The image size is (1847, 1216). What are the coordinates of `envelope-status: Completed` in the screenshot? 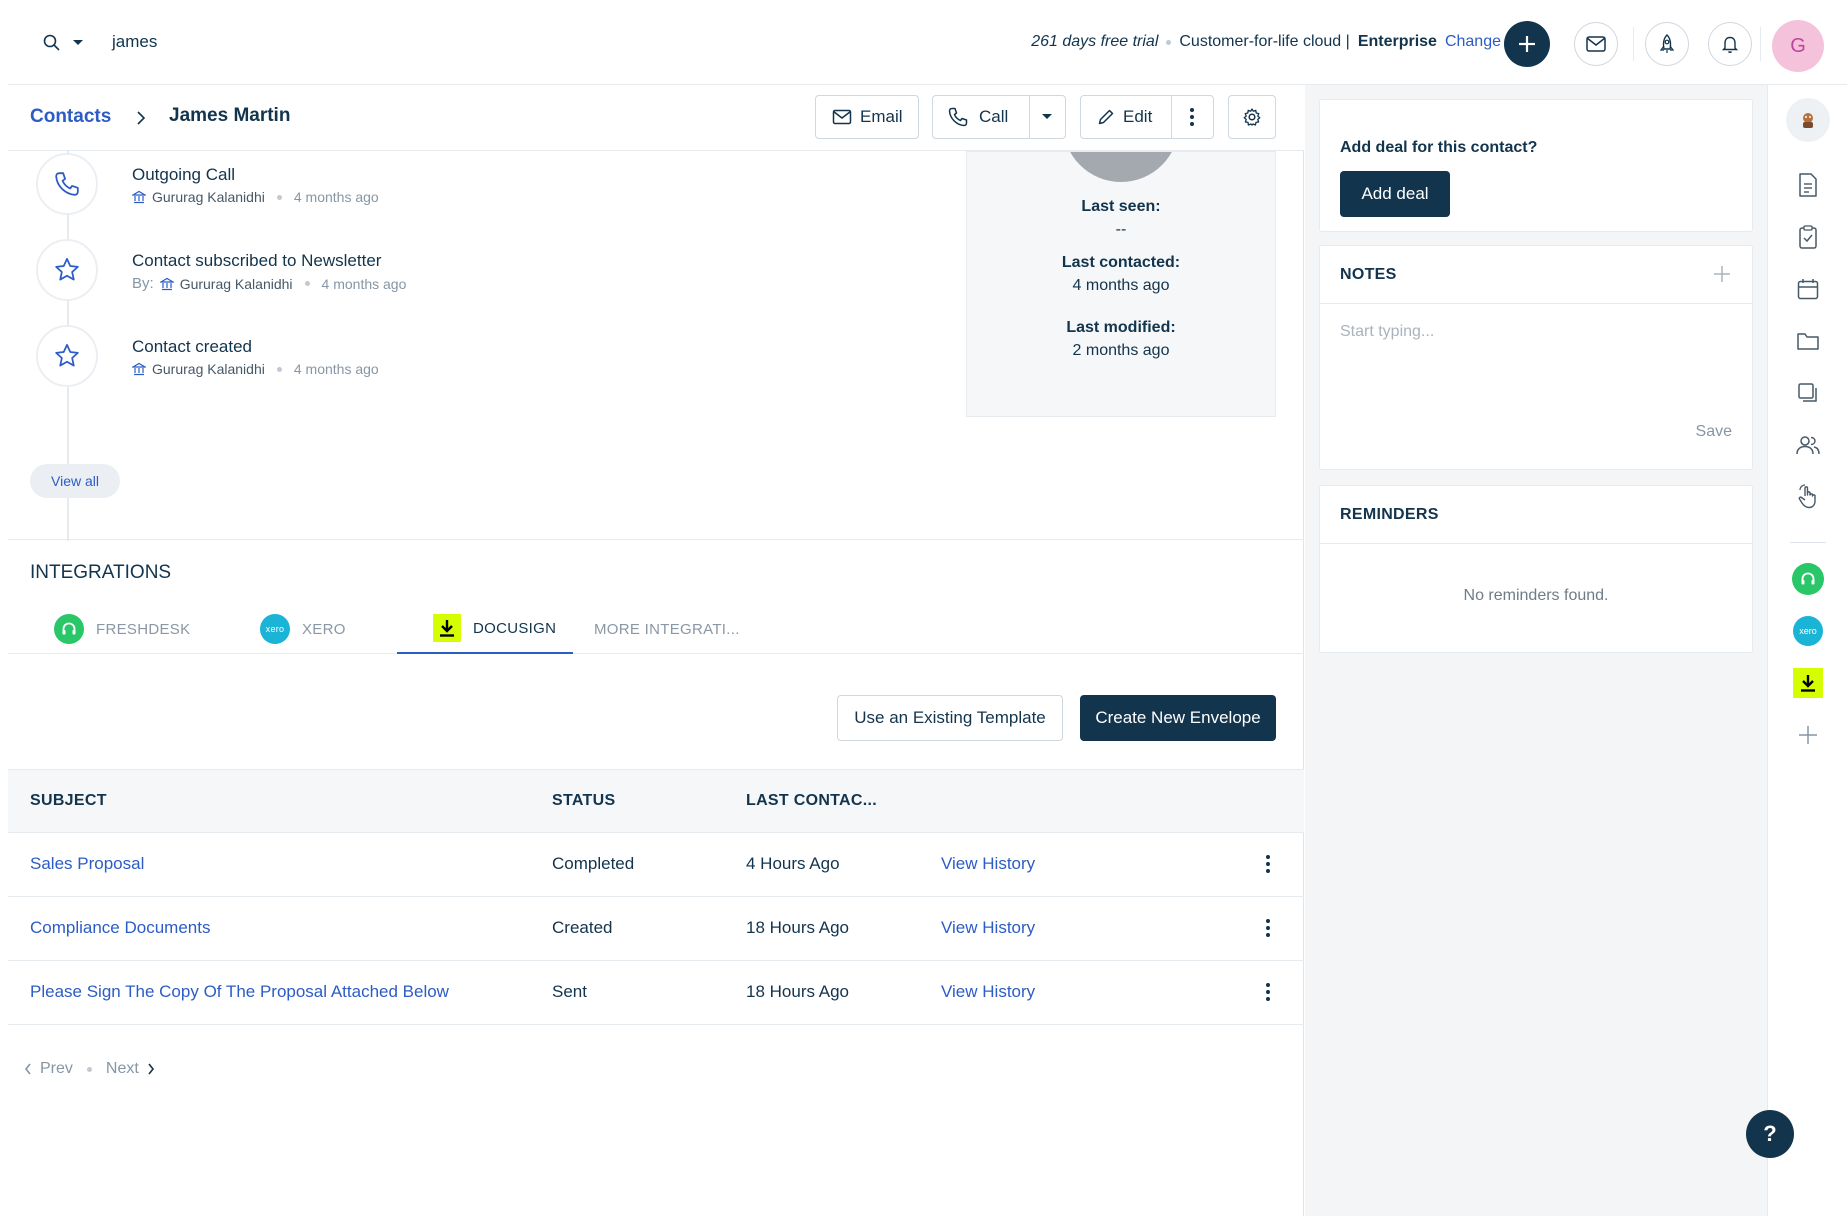 It's located at (593, 863).